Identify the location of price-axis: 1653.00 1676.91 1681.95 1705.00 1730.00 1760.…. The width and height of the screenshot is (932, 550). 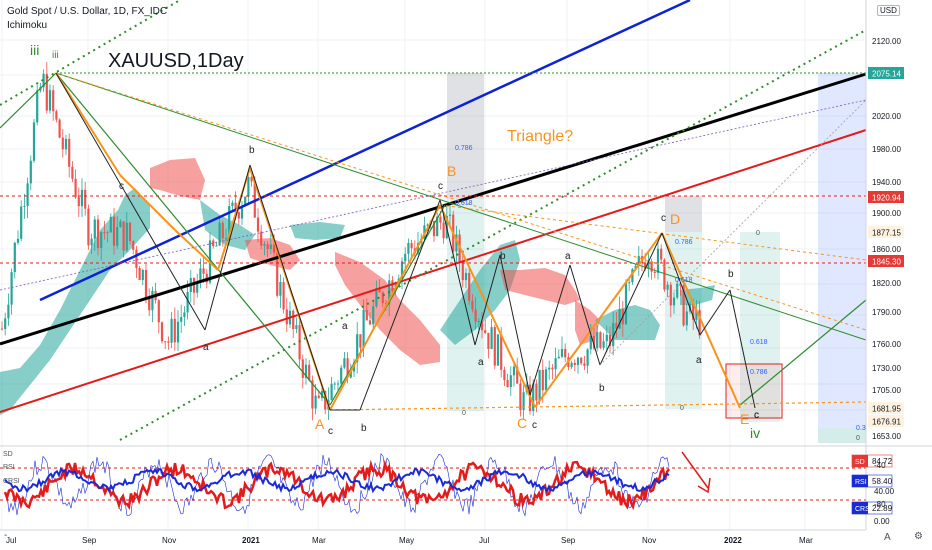
(898, 265).